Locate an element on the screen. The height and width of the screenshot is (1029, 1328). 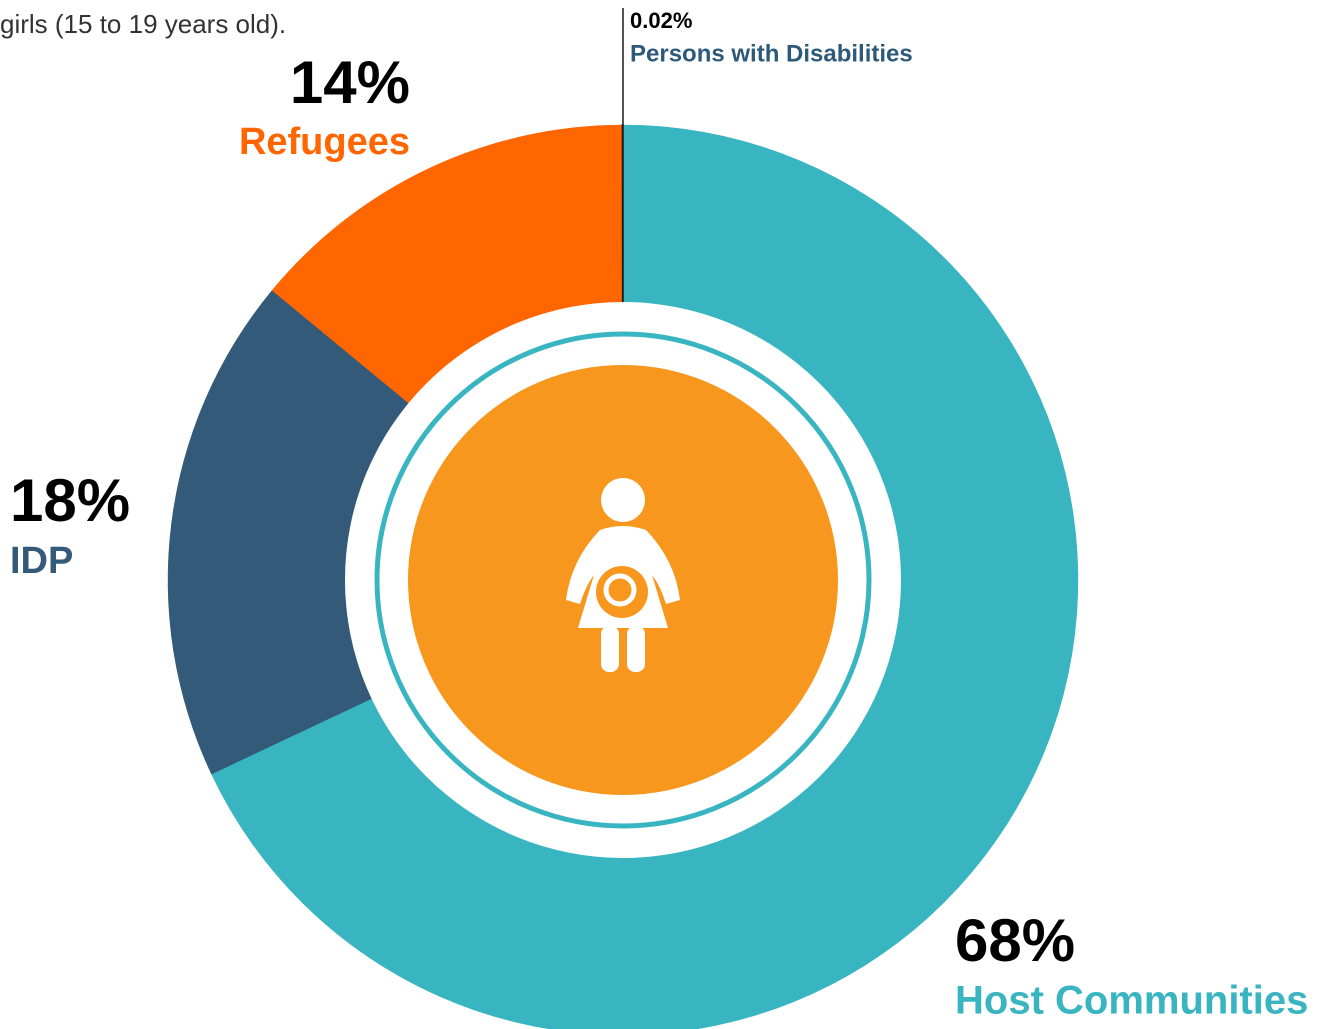
value-label: 0.02% is located at coordinates (661, 20).